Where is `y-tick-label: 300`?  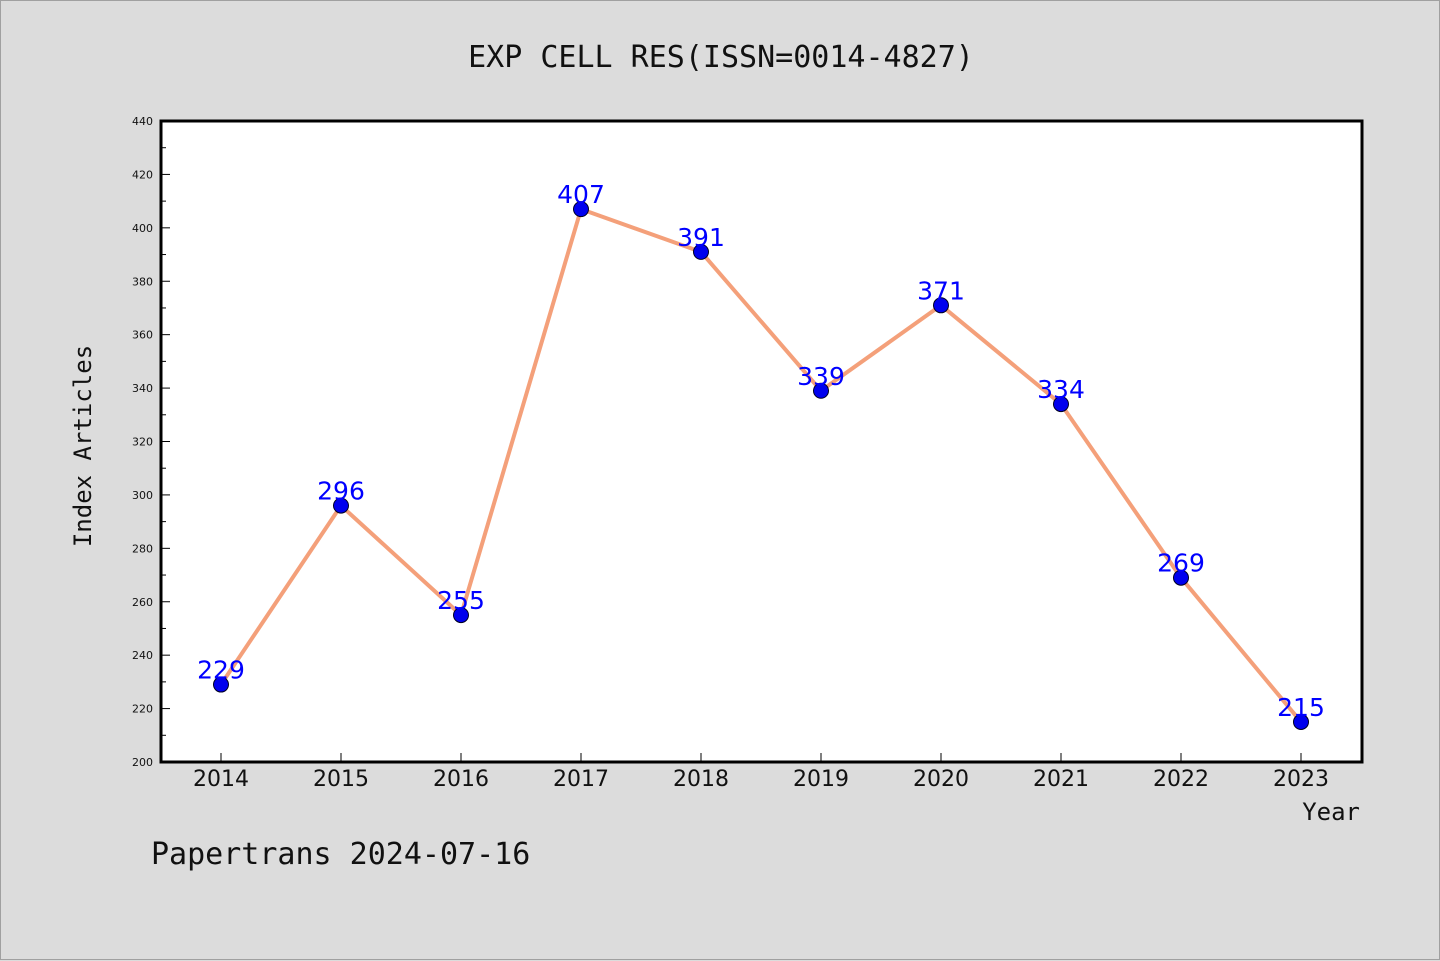
y-tick-label: 300 is located at coordinates (142, 495).